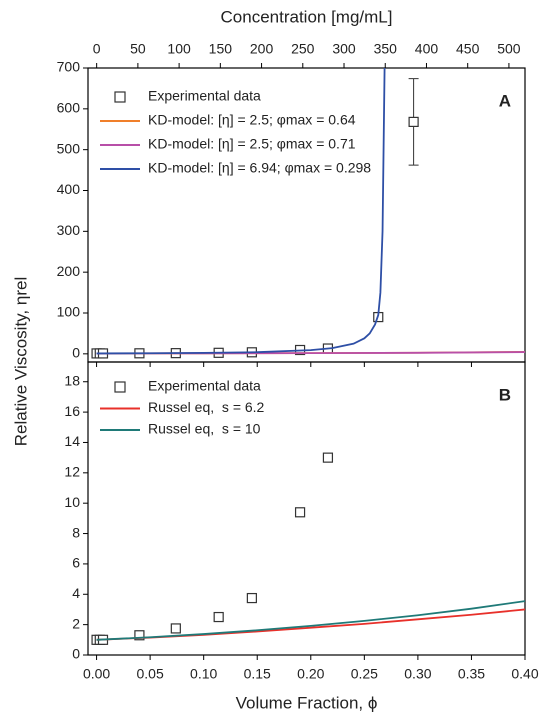  Describe the element at coordinates (179, 49) in the screenshot. I see `x2-tick-label: 100` at that location.